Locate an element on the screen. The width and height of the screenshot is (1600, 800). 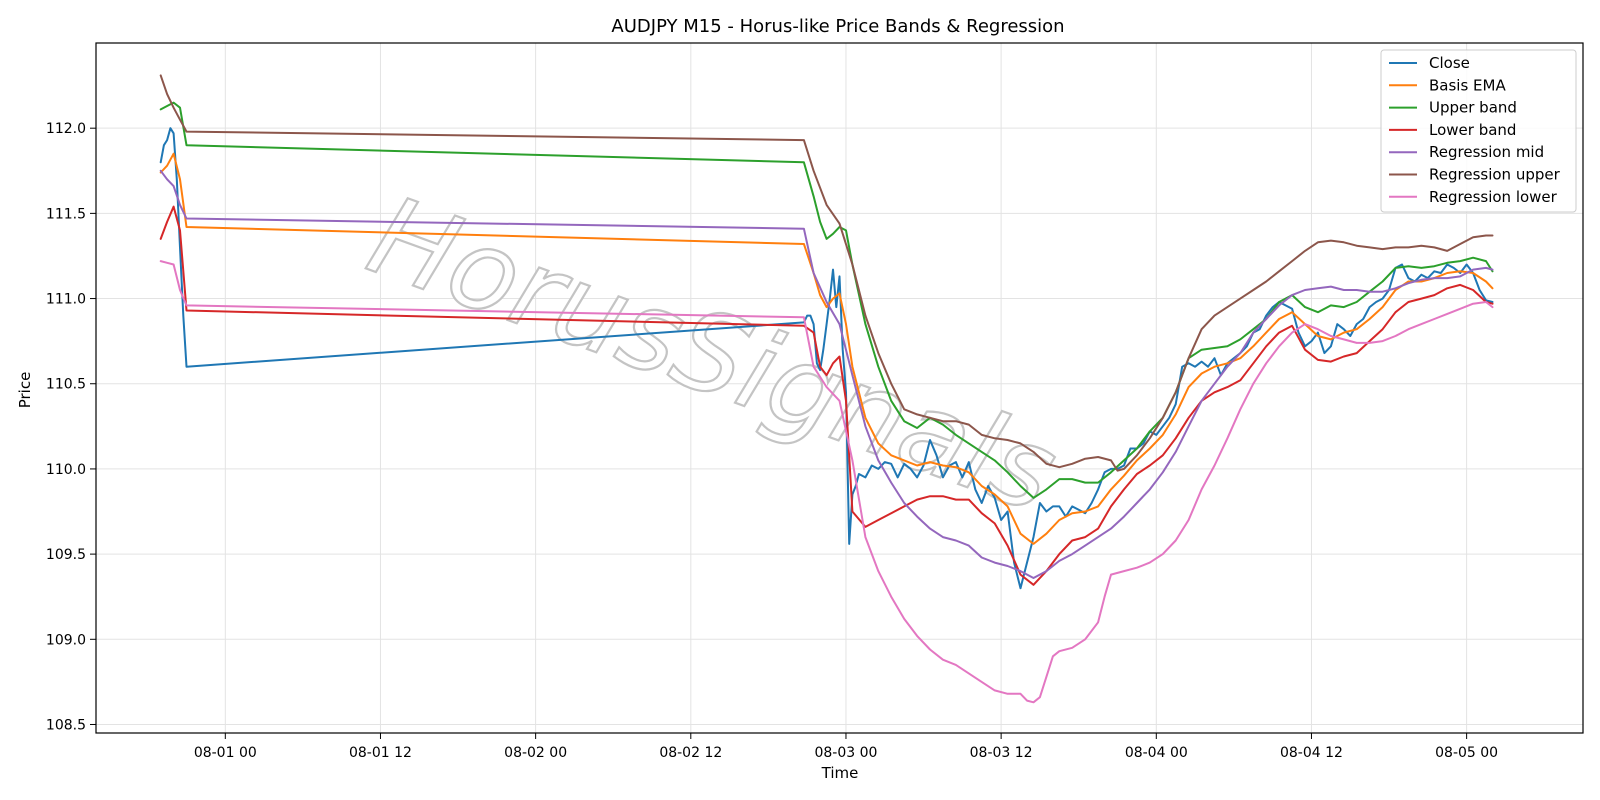
legend-entry-close: Close is located at coordinates (1449, 63).